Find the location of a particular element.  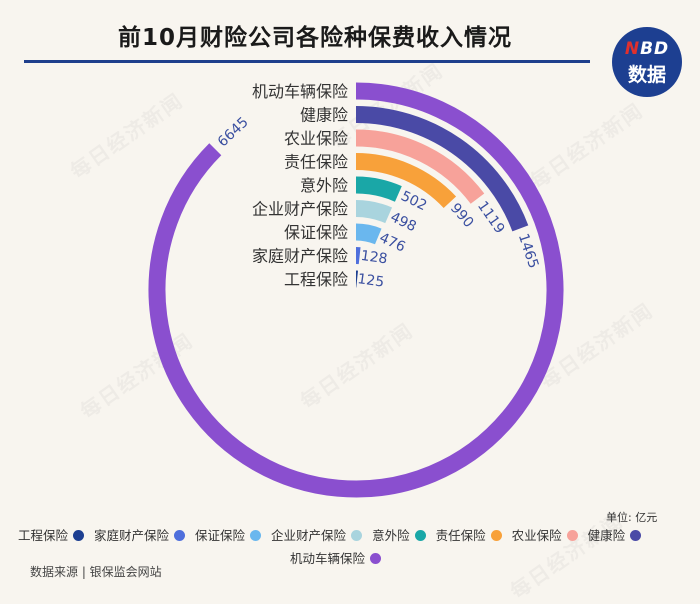

legend-item-0: 工程保险 is located at coordinates (51, 535).